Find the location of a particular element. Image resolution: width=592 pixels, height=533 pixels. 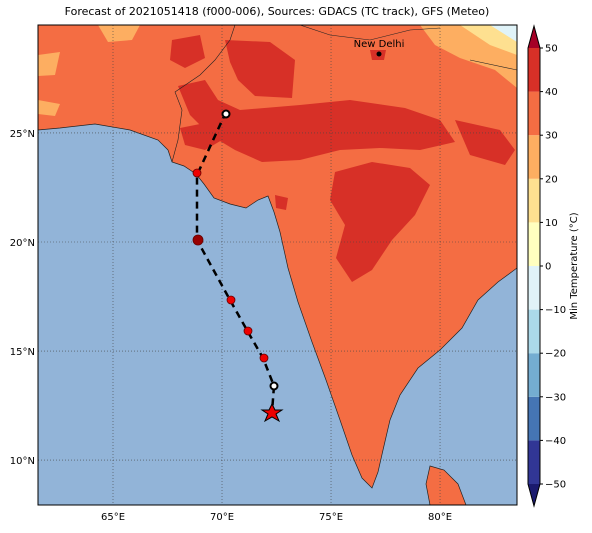

lon-tick-label: 65°E is located at coordinates (113, 517).